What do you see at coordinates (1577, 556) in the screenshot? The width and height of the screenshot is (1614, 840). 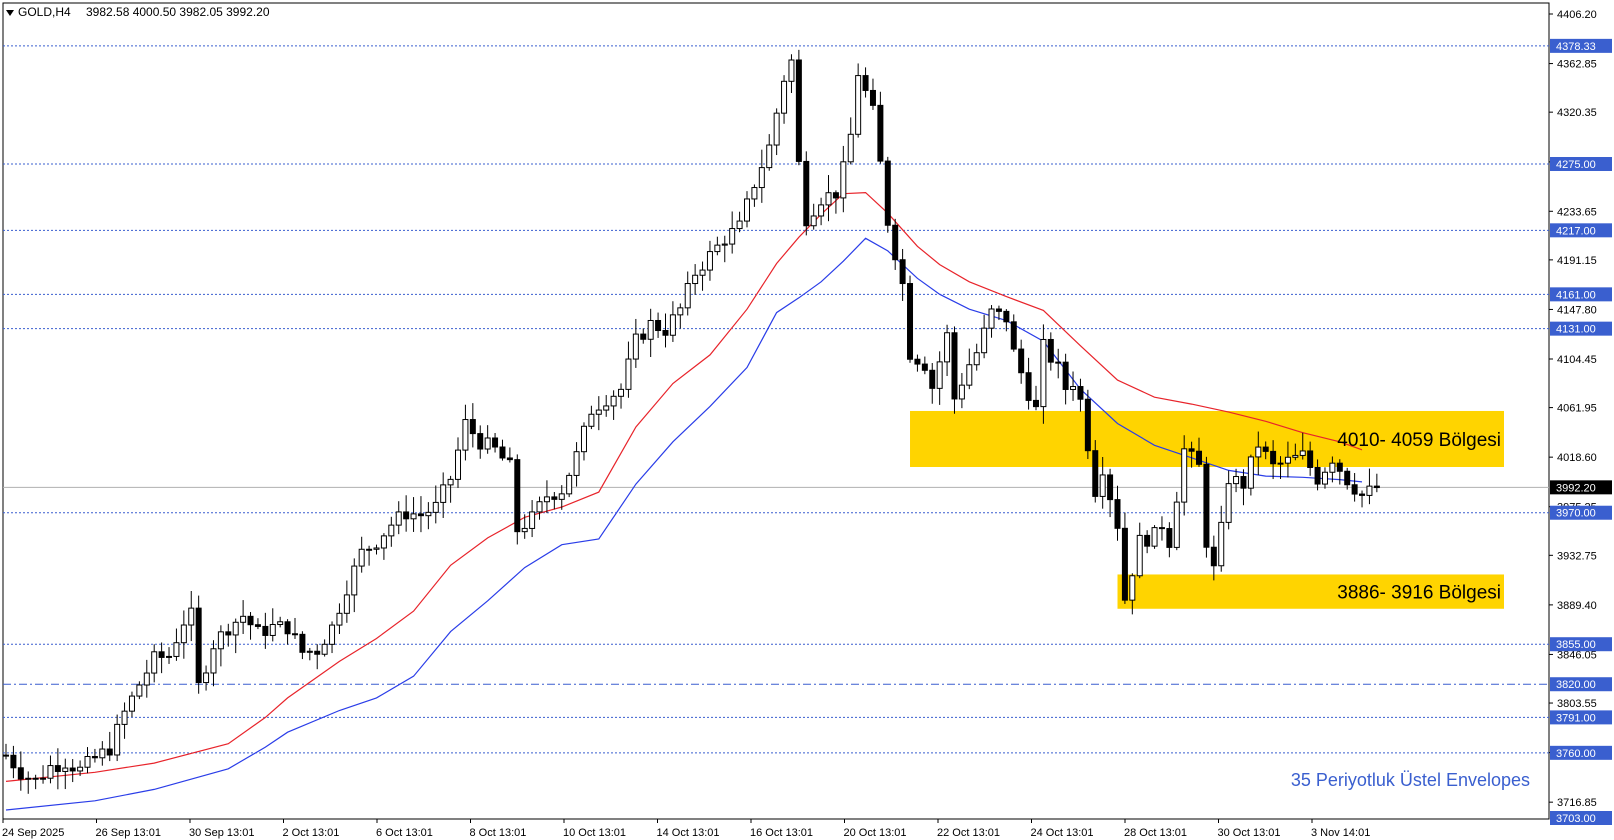 I see `price-tick-label: 3932.75` at bounding box center [1577, 556].